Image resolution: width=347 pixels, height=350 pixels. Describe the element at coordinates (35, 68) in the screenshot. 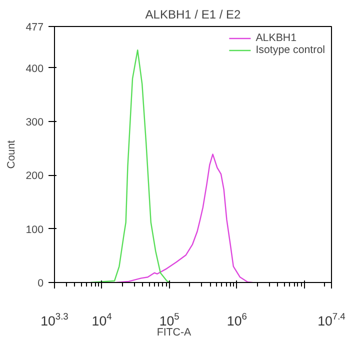

I see `y-tick-label: 400` at that location.